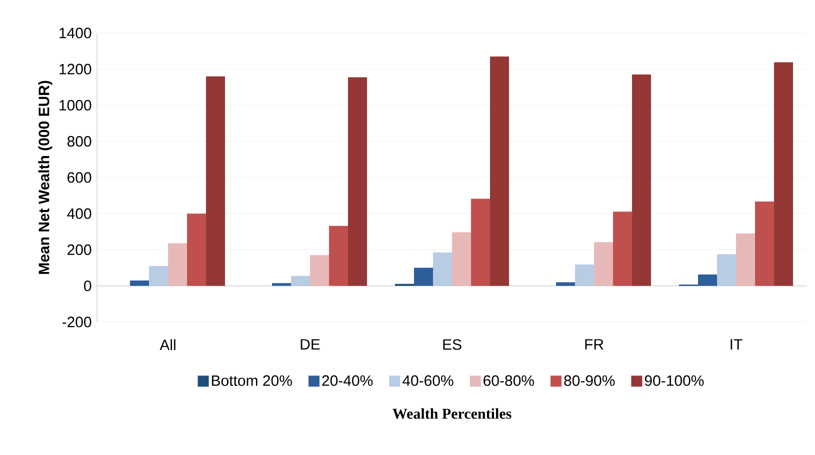 This screenshot has height=455, width=815. Describe the element at coordinates (736, 344) in the screenshot. I see `x-tick-label: IT` at that location.